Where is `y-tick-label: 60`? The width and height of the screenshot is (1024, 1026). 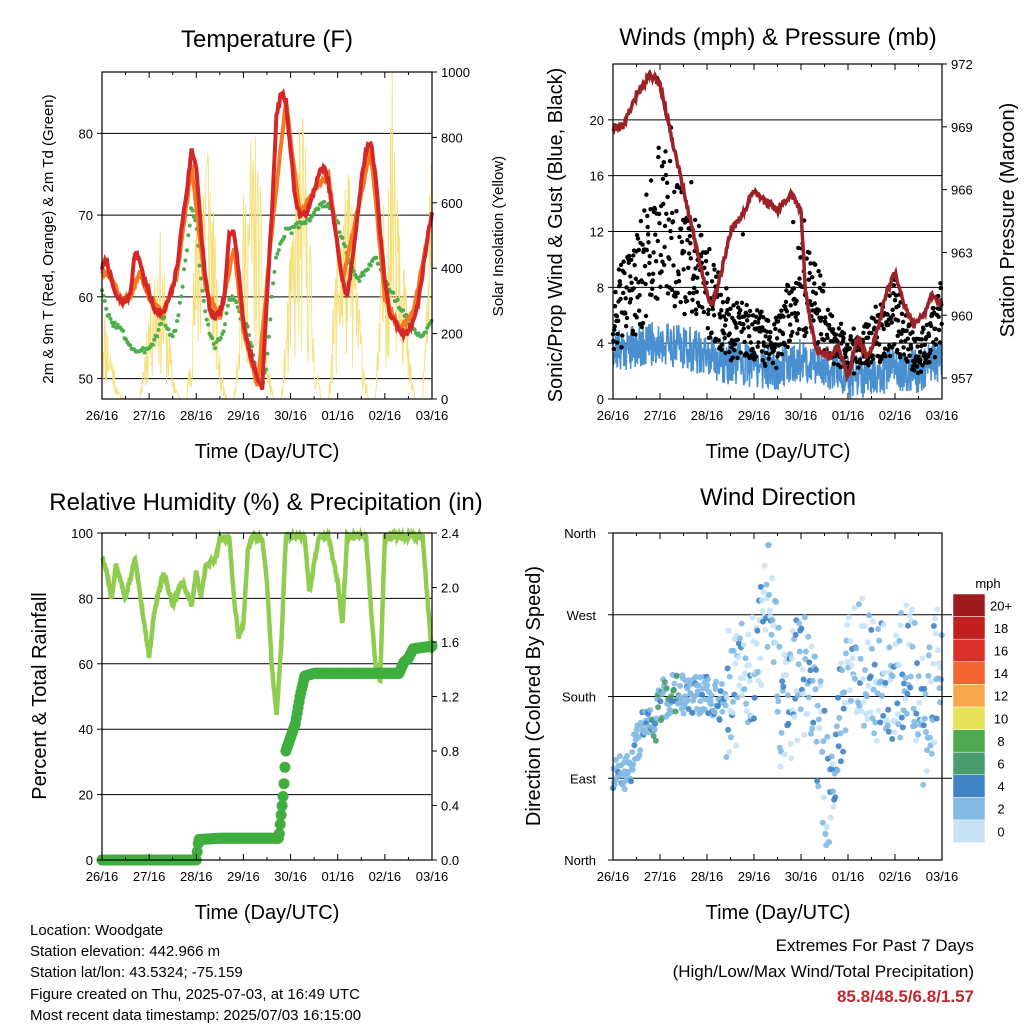
y-tick-label: 60 is located at coordinates (86, 664).